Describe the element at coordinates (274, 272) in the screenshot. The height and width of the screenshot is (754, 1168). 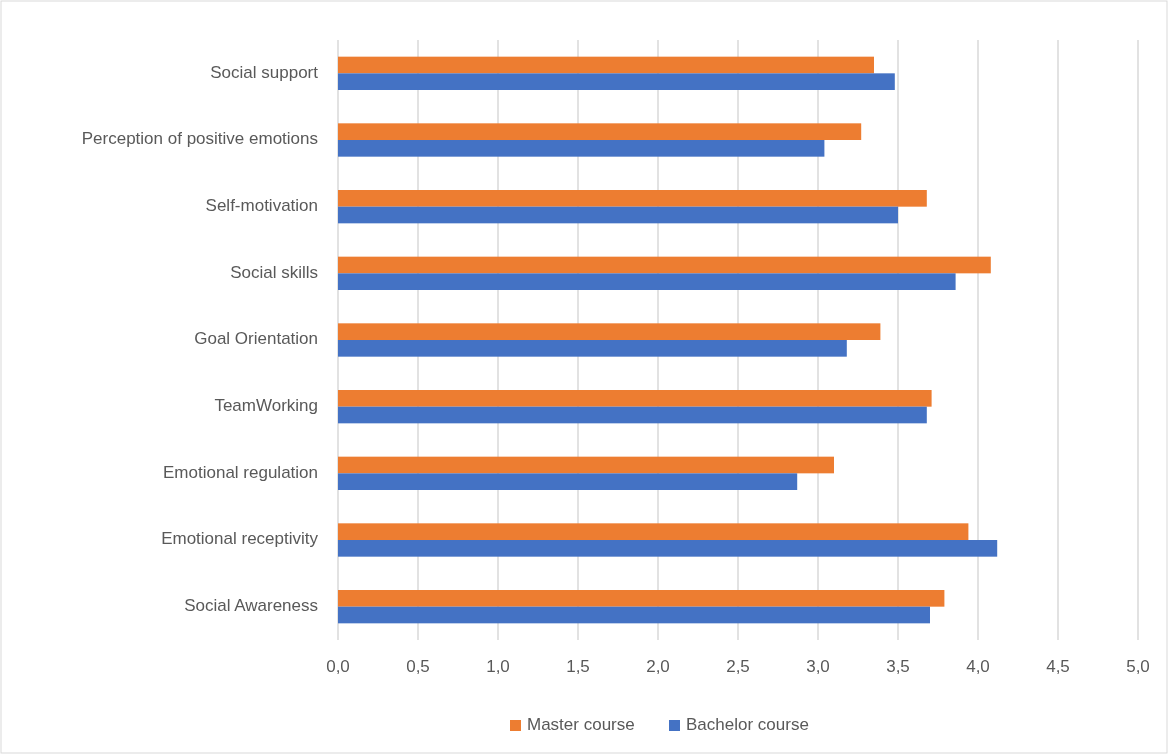
I see `y-tick-label: Social skills` at that location.